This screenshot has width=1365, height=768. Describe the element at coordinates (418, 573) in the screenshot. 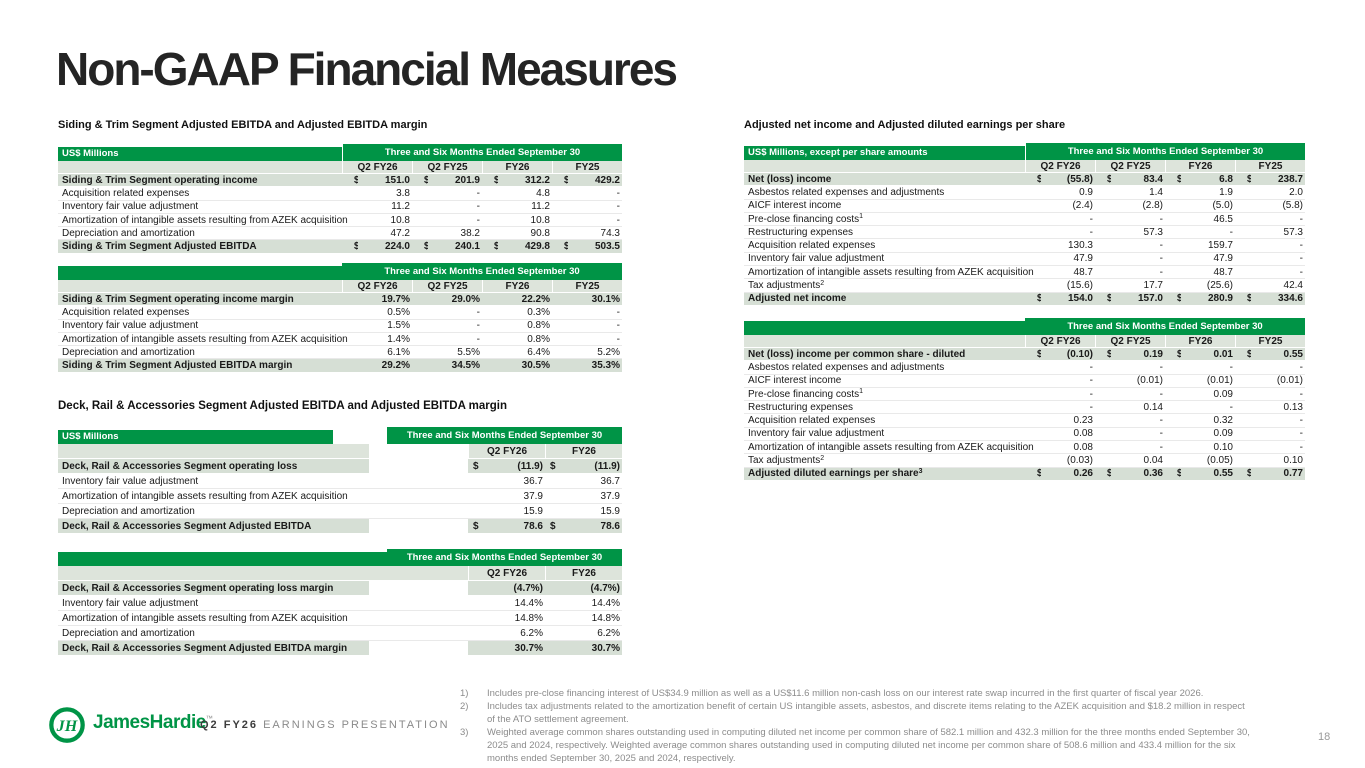

I see `subheader-spacer` at that location.